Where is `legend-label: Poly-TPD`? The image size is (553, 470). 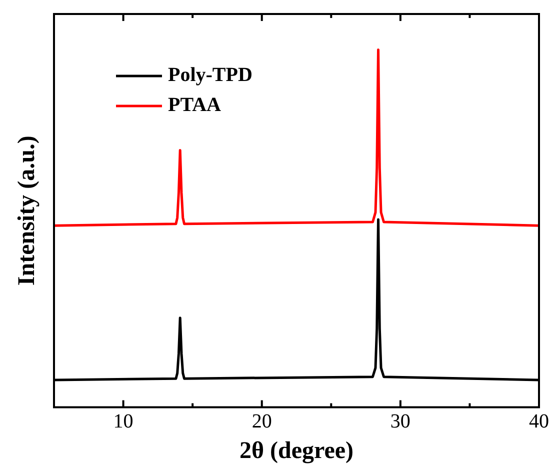
legend-label: Poly-TPD is located at coordinates (210, 75).